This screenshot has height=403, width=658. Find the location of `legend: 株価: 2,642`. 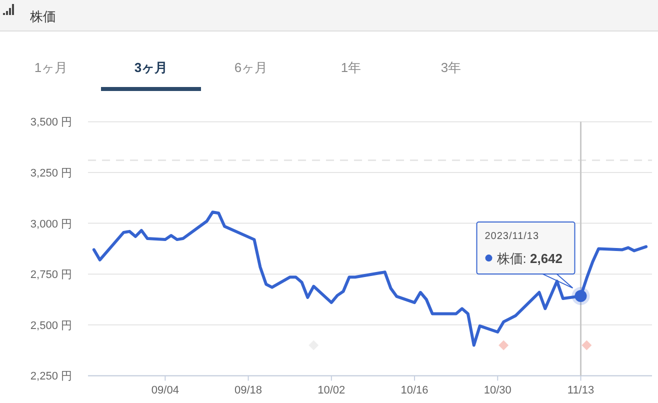

legend: 株価: 2,642 is located at coordinates (524, 258).